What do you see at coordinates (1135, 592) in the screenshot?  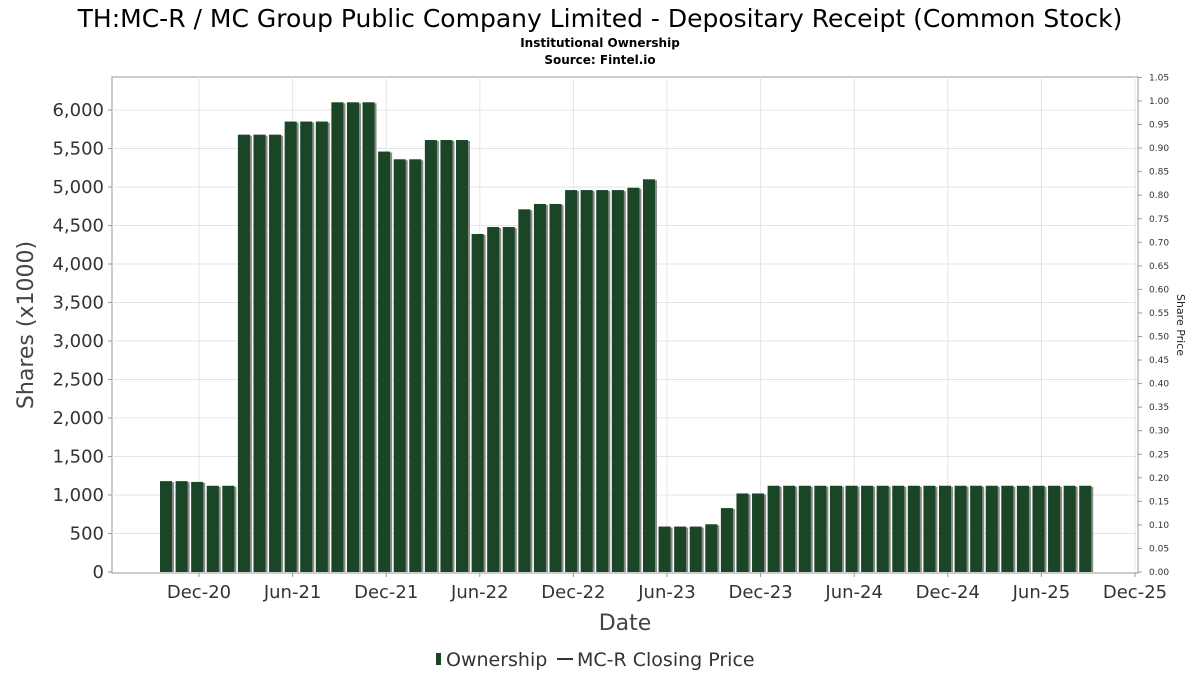 I see `x-tick-label: Dec-25` at bounding box center [1135, 592].